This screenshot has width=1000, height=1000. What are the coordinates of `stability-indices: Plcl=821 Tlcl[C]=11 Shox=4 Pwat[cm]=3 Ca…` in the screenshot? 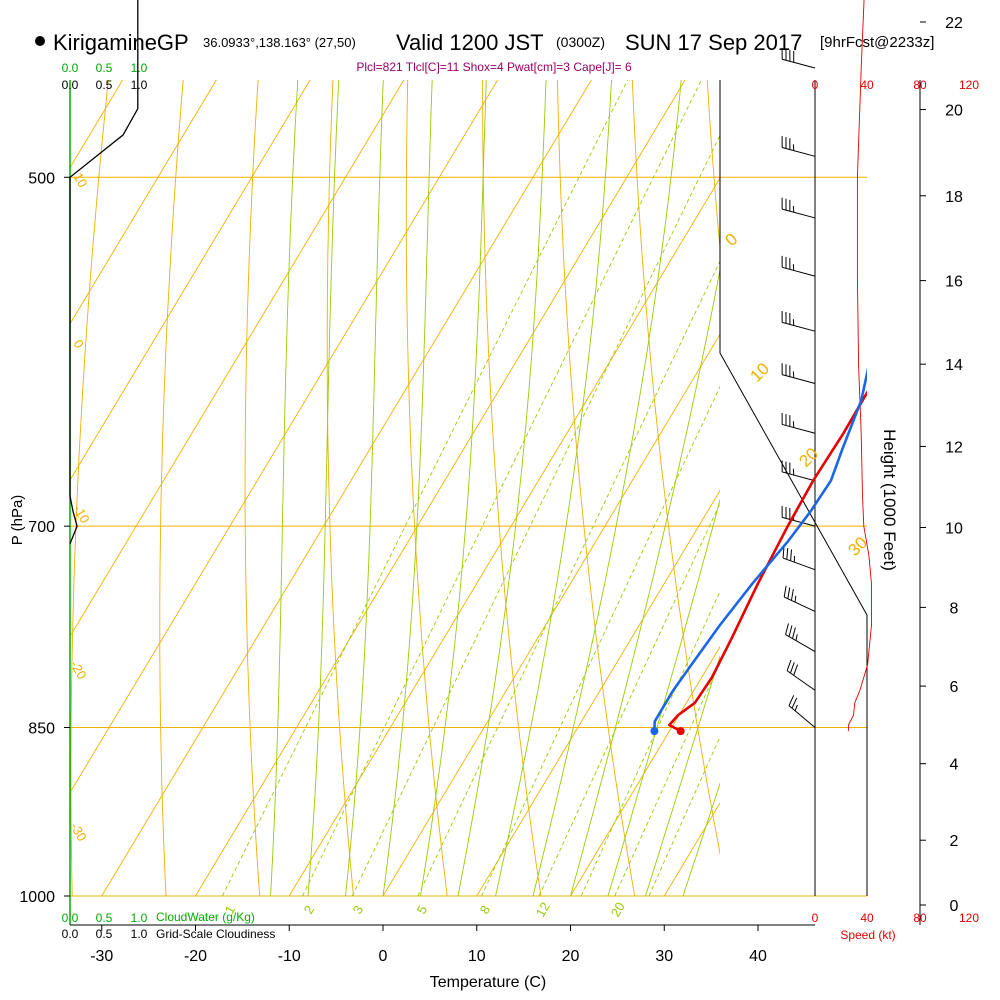 It's located at (494, 67).